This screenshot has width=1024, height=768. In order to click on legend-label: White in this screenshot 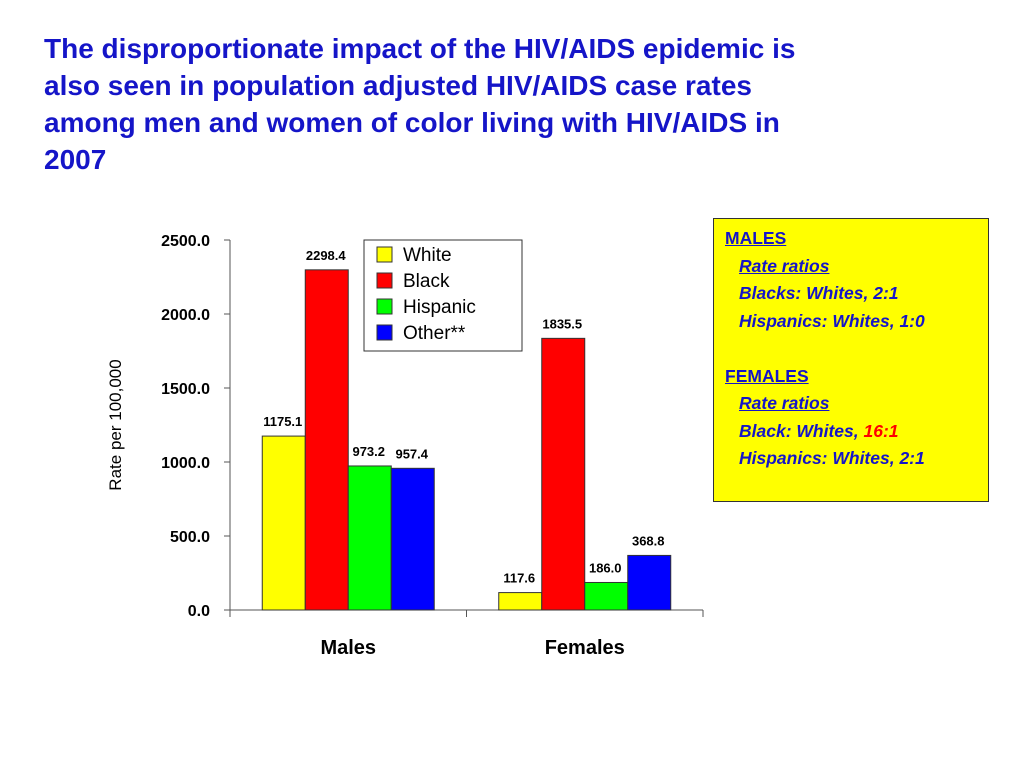, I will do `click(427, 255)`.